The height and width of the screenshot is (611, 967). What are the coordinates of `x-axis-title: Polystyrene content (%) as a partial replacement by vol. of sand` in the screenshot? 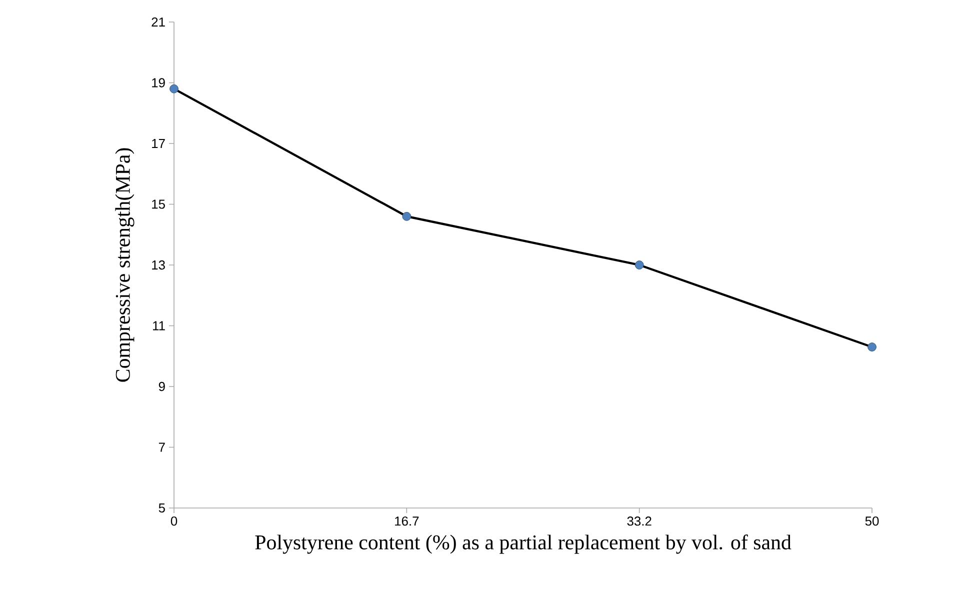 It's located at (523, 544).